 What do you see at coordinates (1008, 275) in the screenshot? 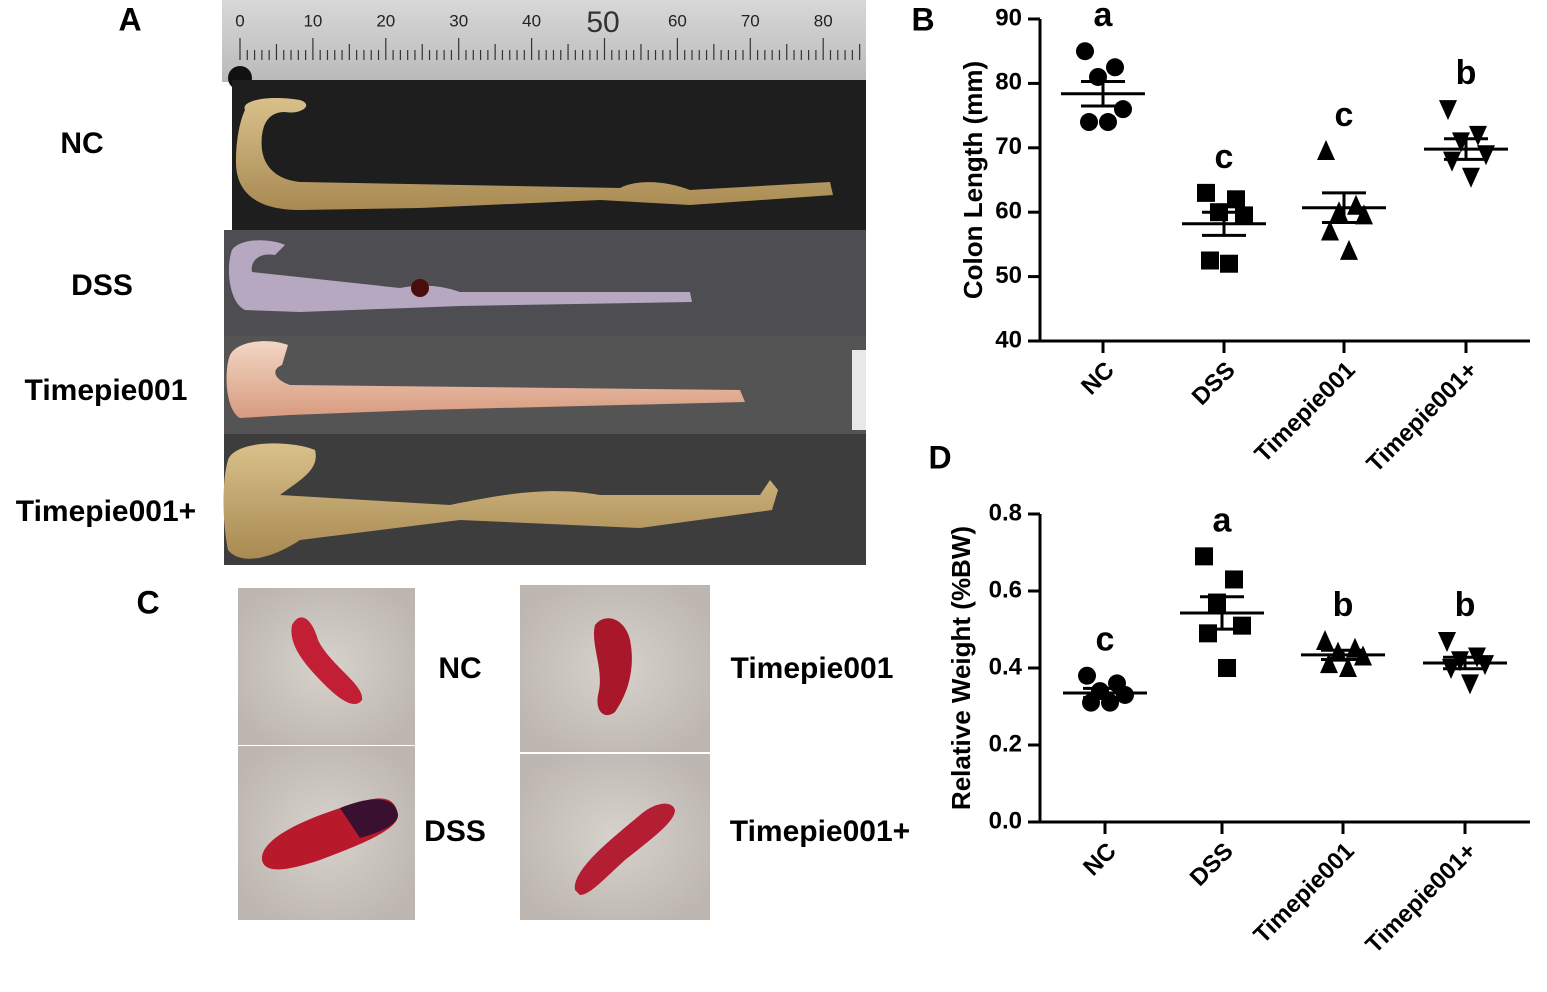
I see `y-tick-label: 50` at bounding box center [1008, 275].